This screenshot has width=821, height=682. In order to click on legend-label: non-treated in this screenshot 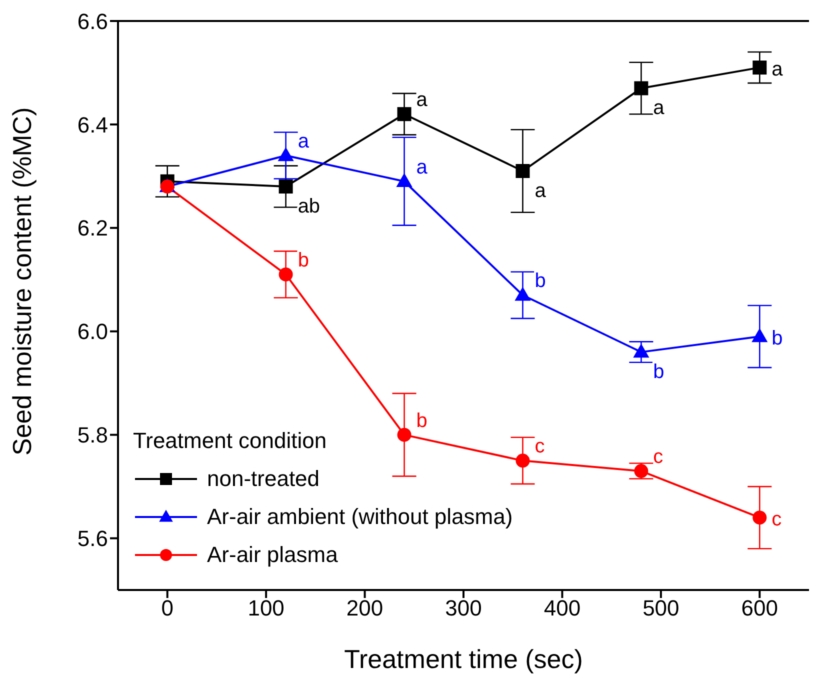, I will do `click(263, 479)`.